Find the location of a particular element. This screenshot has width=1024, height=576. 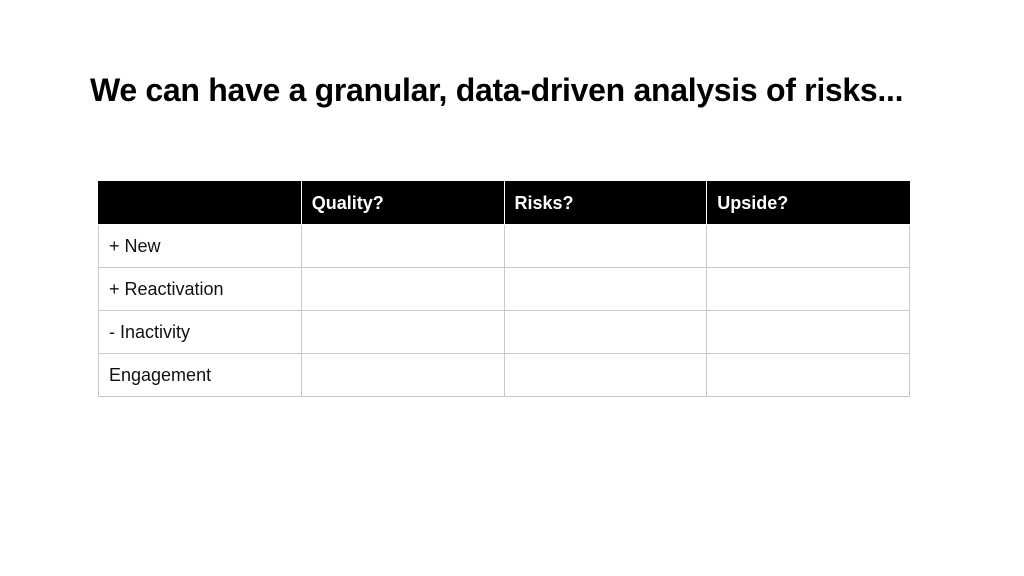

table-row: + New is located at coordinates (504, 246).